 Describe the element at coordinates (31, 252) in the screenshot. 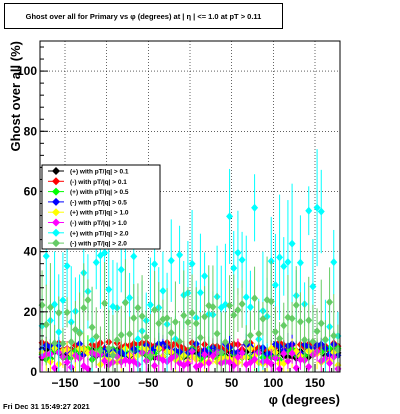

I see `y-tick-label: 40` at that location.